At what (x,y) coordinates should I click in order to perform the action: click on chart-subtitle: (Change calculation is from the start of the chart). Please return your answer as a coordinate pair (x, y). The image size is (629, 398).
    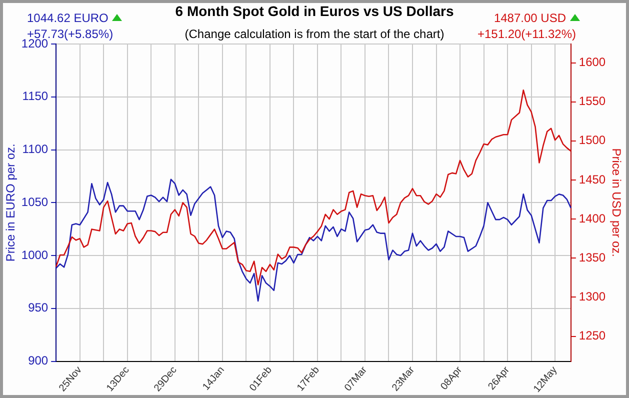
    Looking at the image, I should click on (314, 34).